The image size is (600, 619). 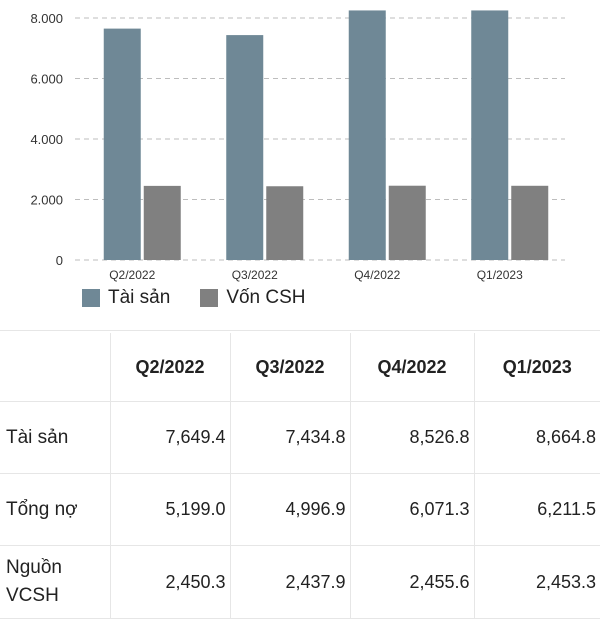 What do you see at coordinates (55, 437) in the screenshot?
I see `row-label: Tài sản` at bounding box center [55, 437].